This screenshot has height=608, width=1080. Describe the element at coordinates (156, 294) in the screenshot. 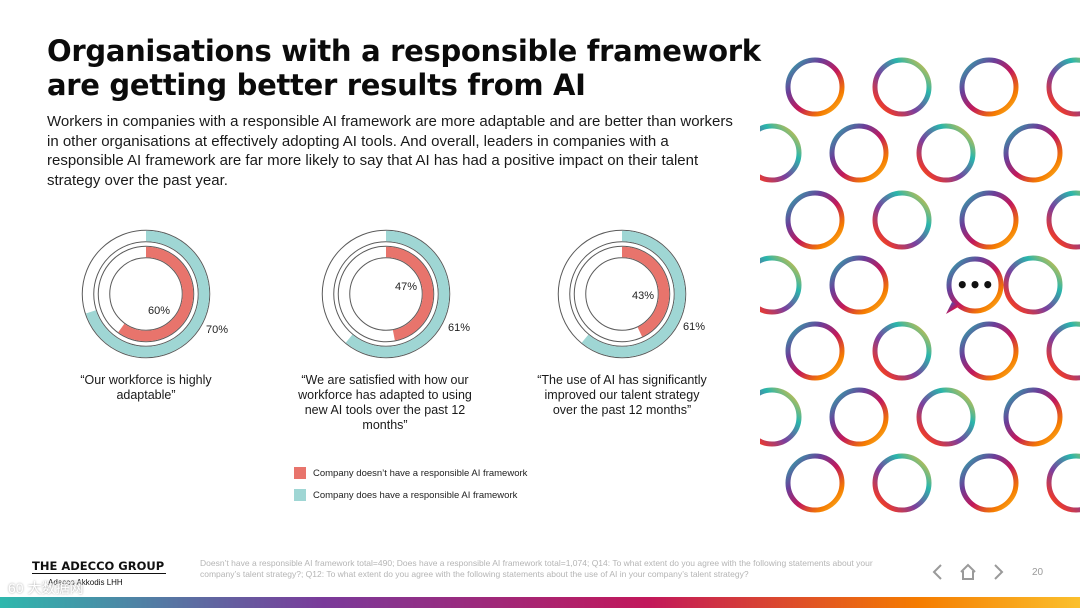

I see `donut-1-inner-ring-value` at that location.